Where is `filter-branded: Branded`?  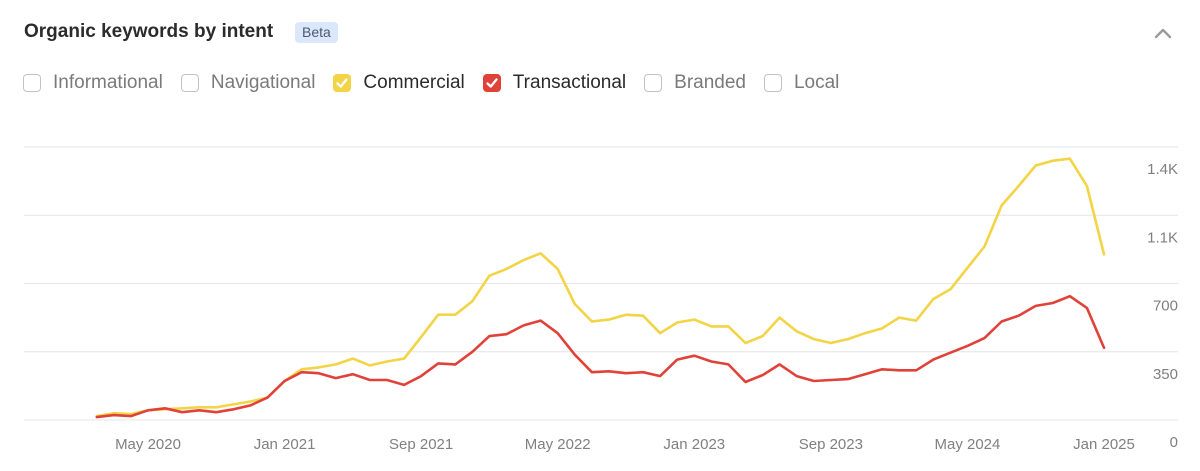
filter-branded: Branded is located at coordinates (695, 83).